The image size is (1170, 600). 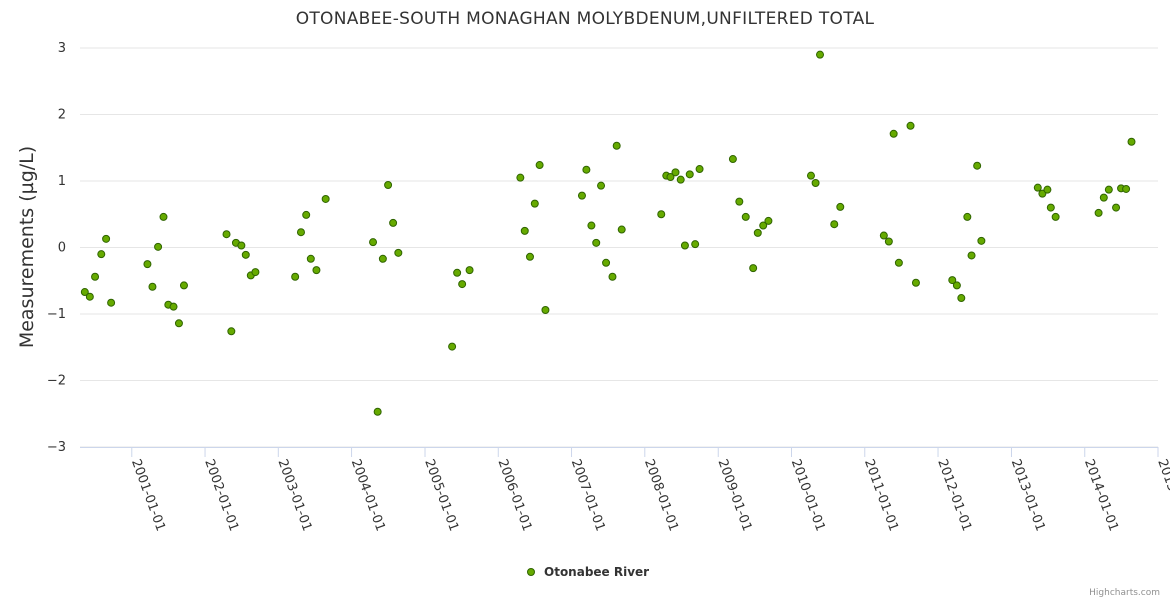 What do you see at coordinates (1124, 593) in the screenshot?
I see `credits: Highcharts.com` at bounding box center [1124, 593].